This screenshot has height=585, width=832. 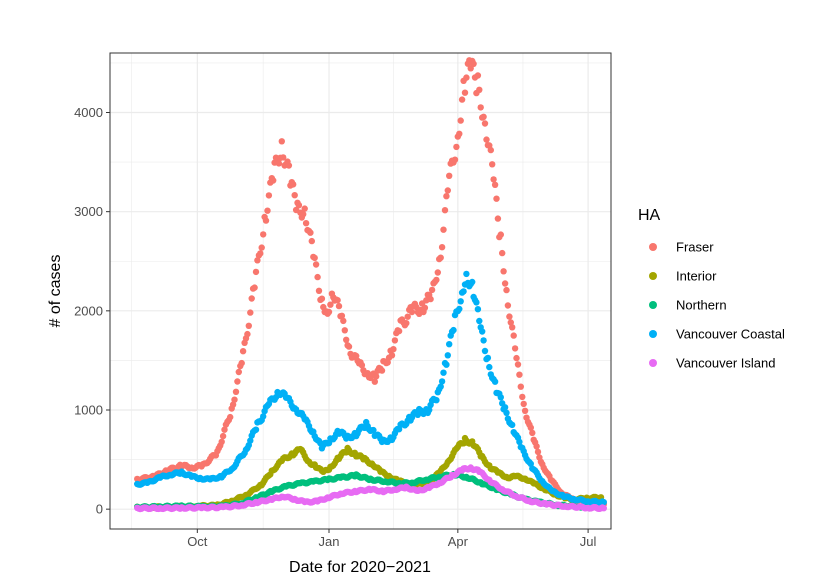 What do you see at coordinates (653, 247) in the screenshot?
I see `legend-key-fraser` at bounding box center [653, 247].